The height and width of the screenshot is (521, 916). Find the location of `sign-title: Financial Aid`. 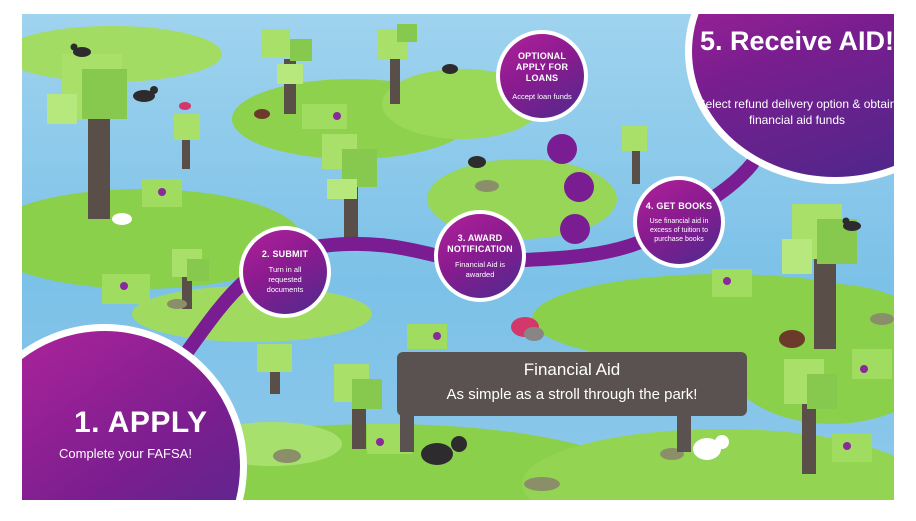

sign-title: Financial Aid is located at coordinates (572, 369).